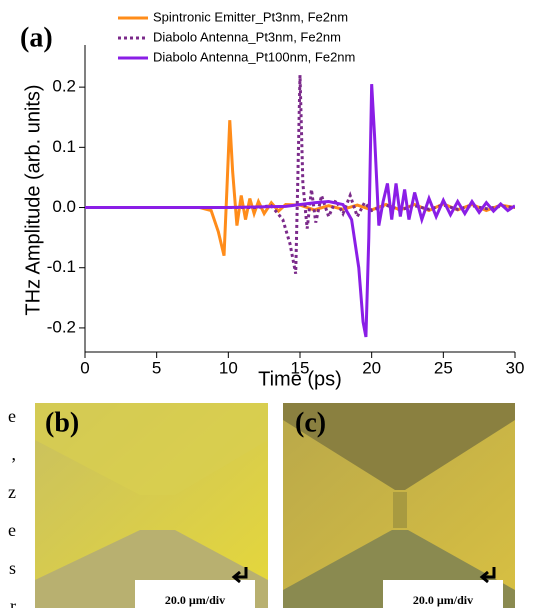  What do you see at coordinates (62, 422) in the screenshot?
I see `panel-label: (b)` at bounding box center [62, 422].